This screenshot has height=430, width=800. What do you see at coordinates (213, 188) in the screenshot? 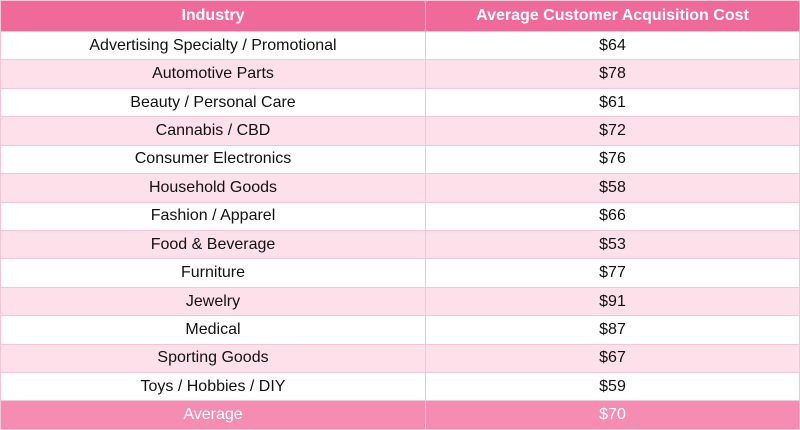
I see `industry-cell: Household Goods` at bounding box center [213, 188].